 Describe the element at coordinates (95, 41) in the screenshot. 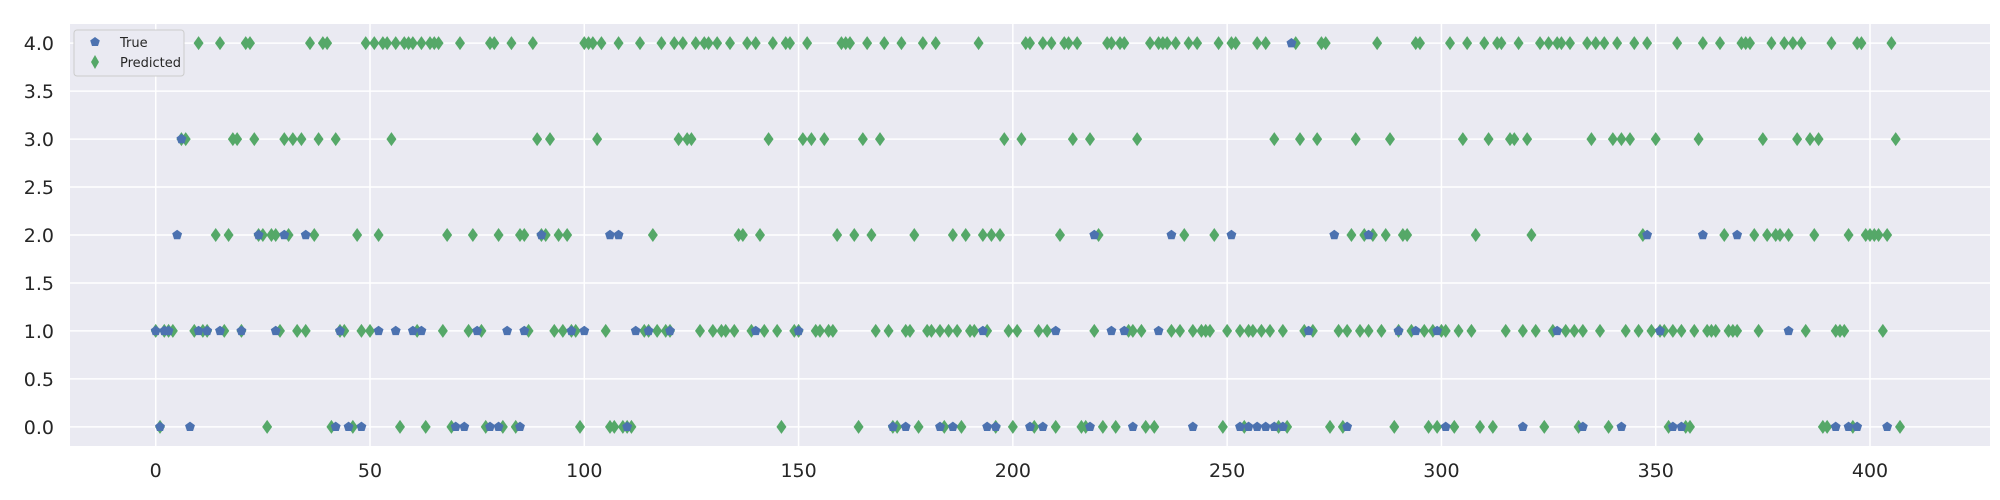

I see `legend-true-marker` at that location.